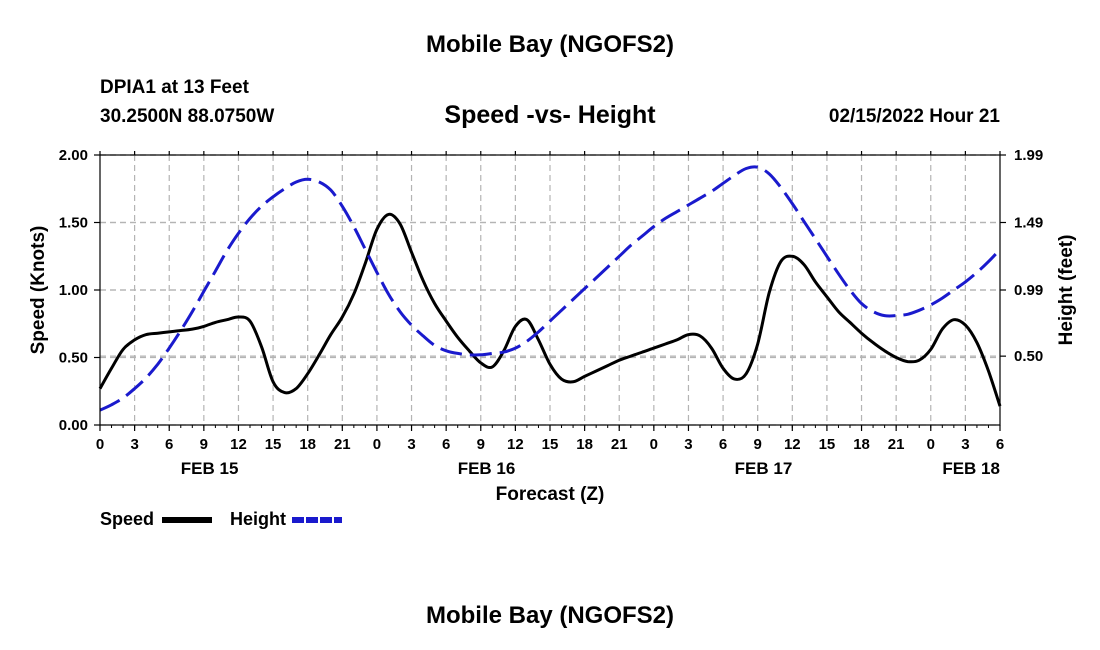 The width and height of the screenshot is (1100, 650). I want to click on y-tick-label-left: 2.00, so click(73, 155).